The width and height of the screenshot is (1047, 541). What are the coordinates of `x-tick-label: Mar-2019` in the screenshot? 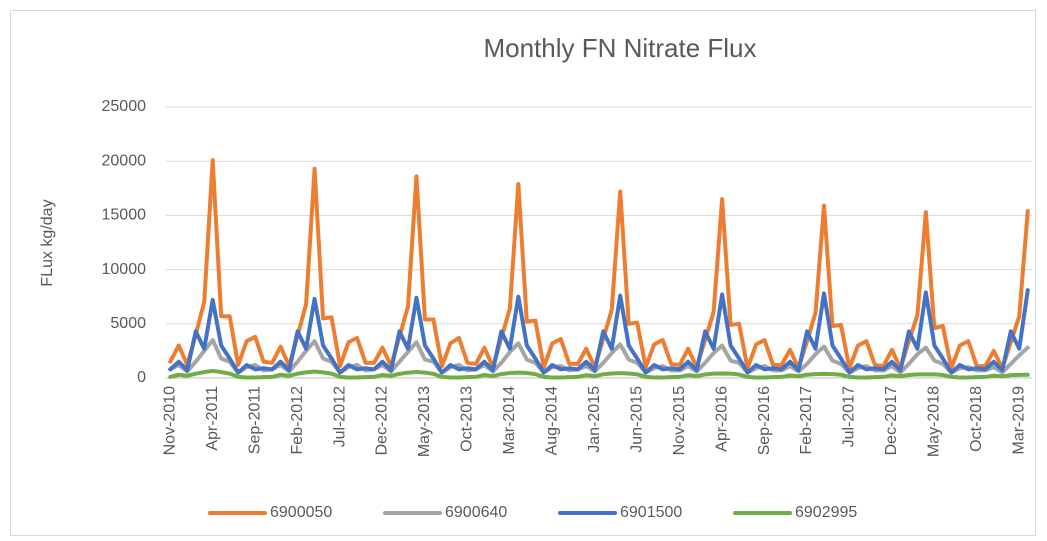 It's located at (1018, 420).